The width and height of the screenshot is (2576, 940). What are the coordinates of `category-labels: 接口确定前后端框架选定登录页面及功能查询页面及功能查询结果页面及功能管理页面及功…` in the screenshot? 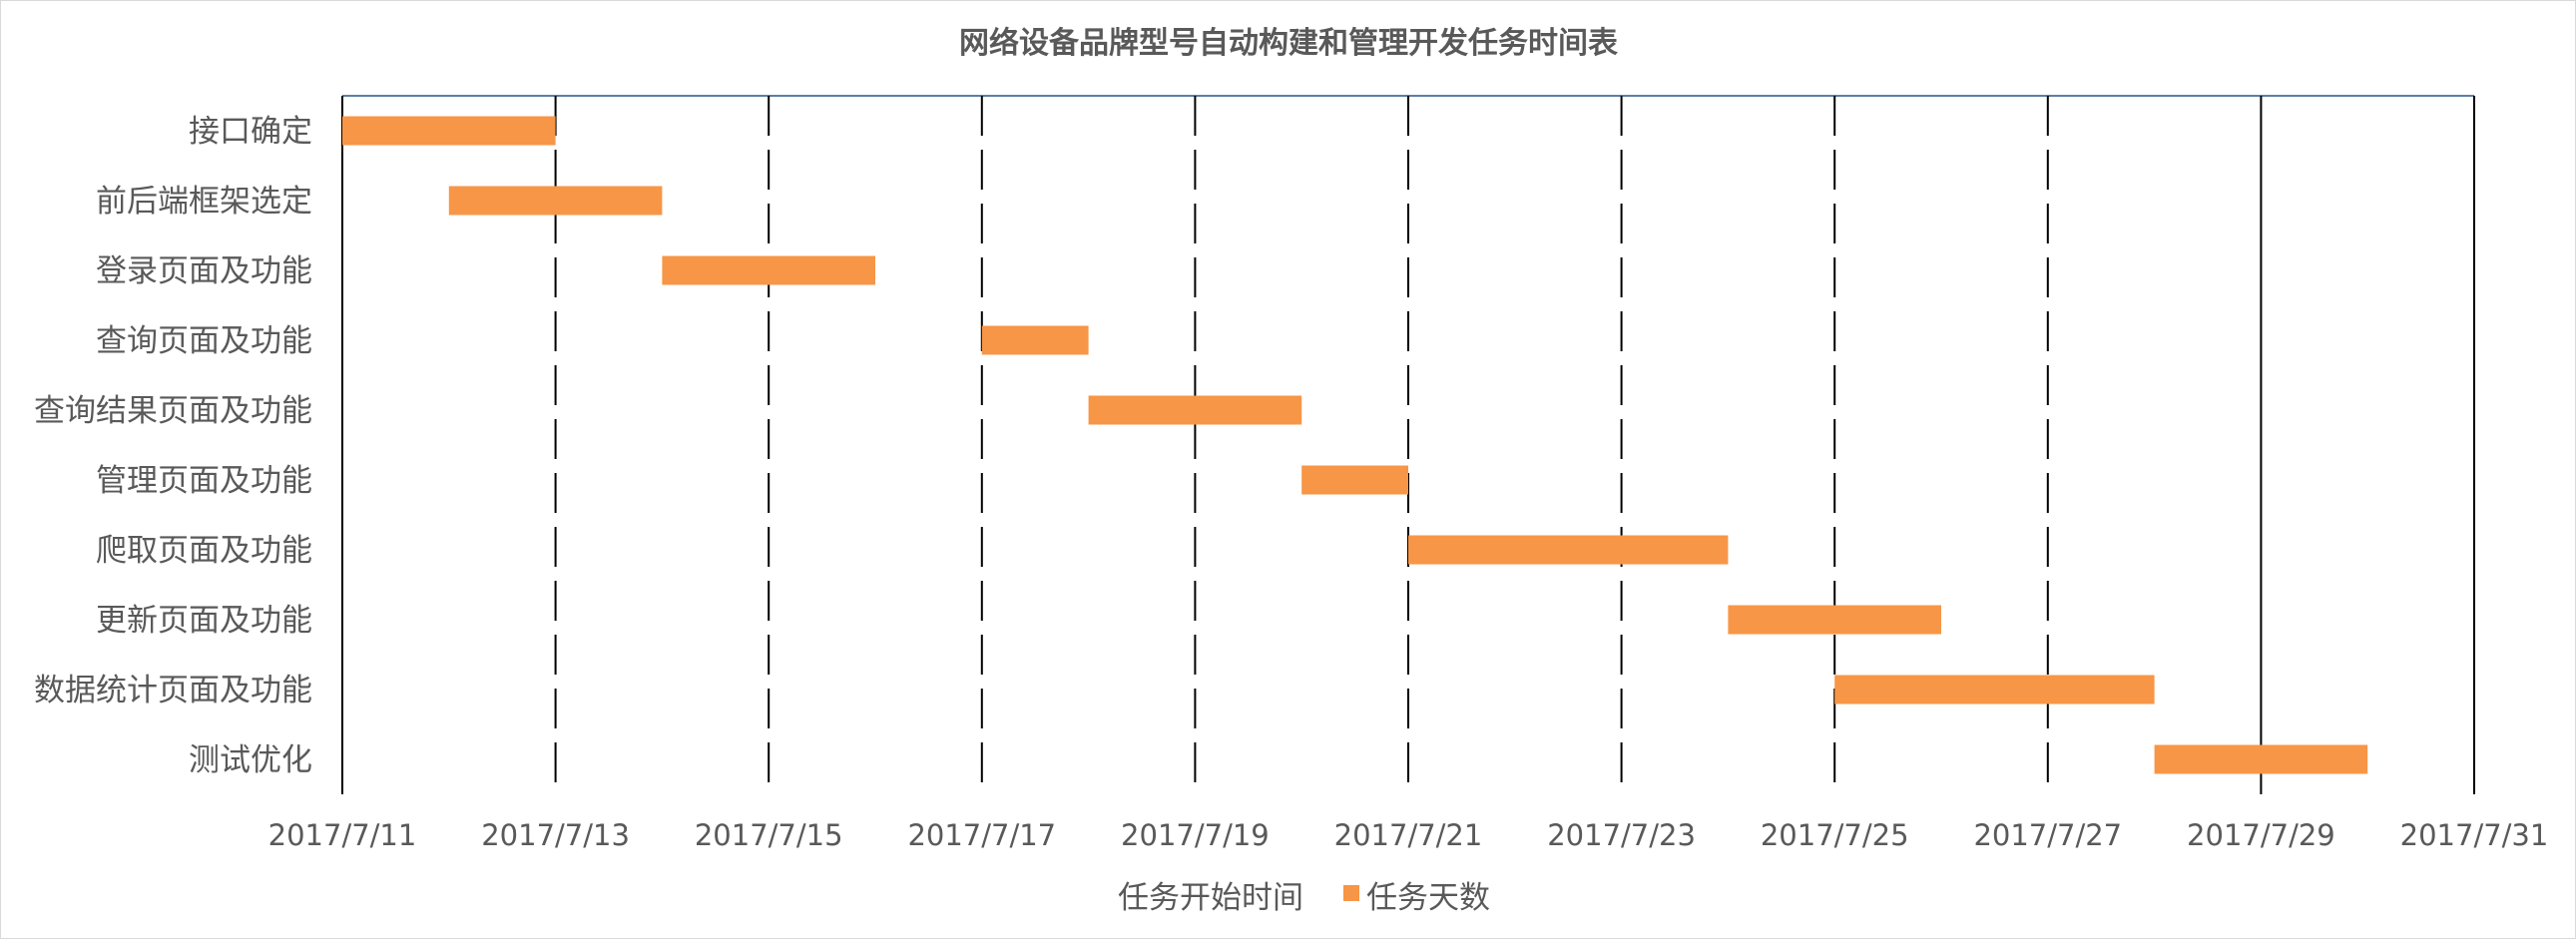 It's located at (173, 446).